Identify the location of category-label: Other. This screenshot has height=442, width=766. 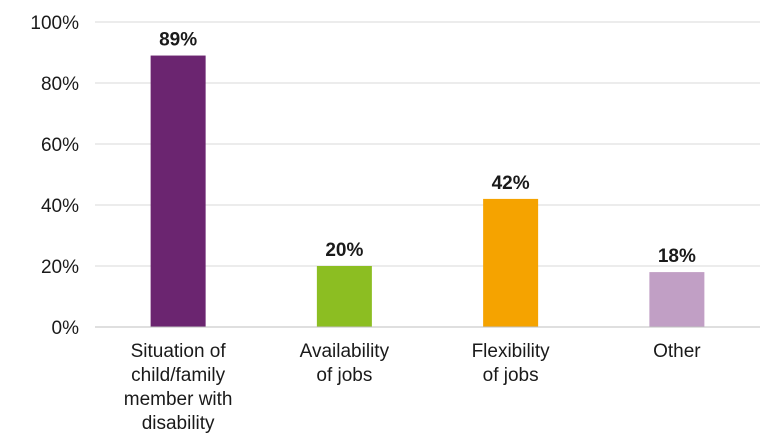
(677, 351).